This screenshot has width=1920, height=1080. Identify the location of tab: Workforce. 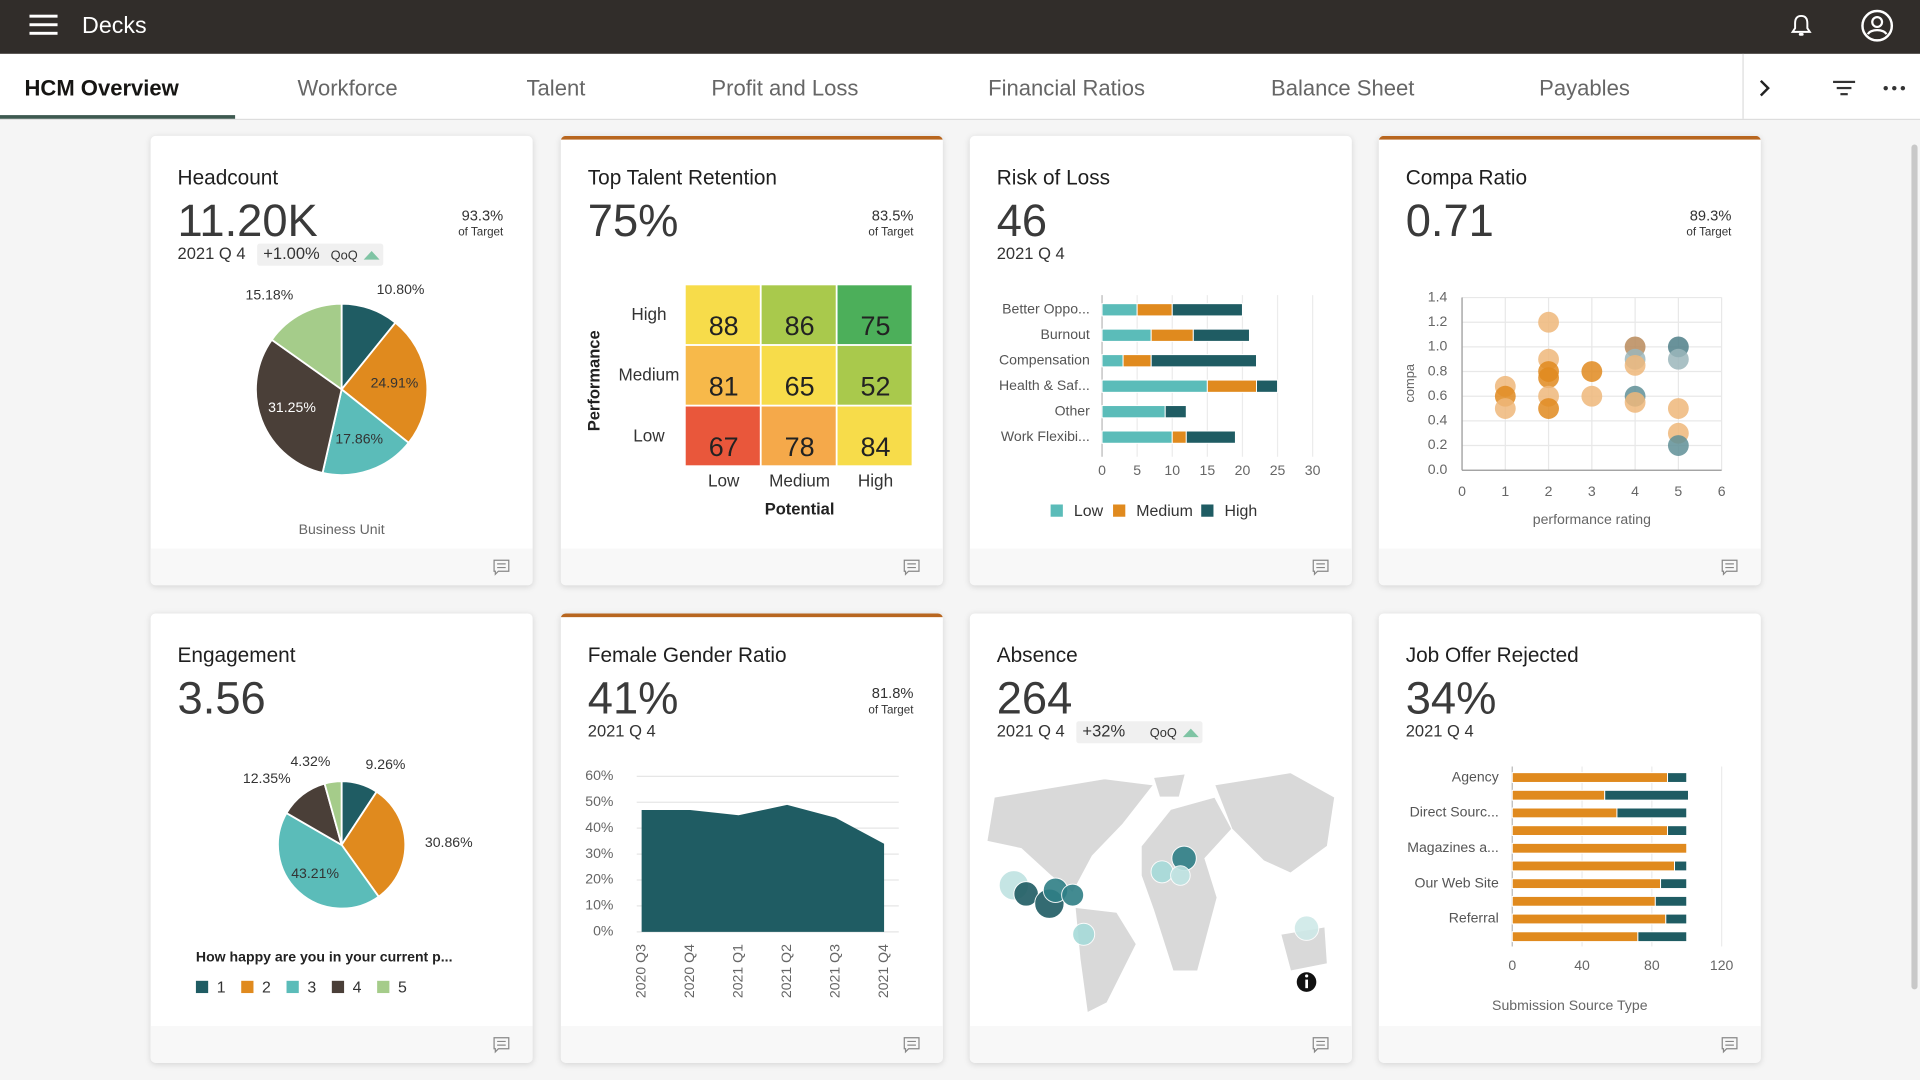
(347, 88).